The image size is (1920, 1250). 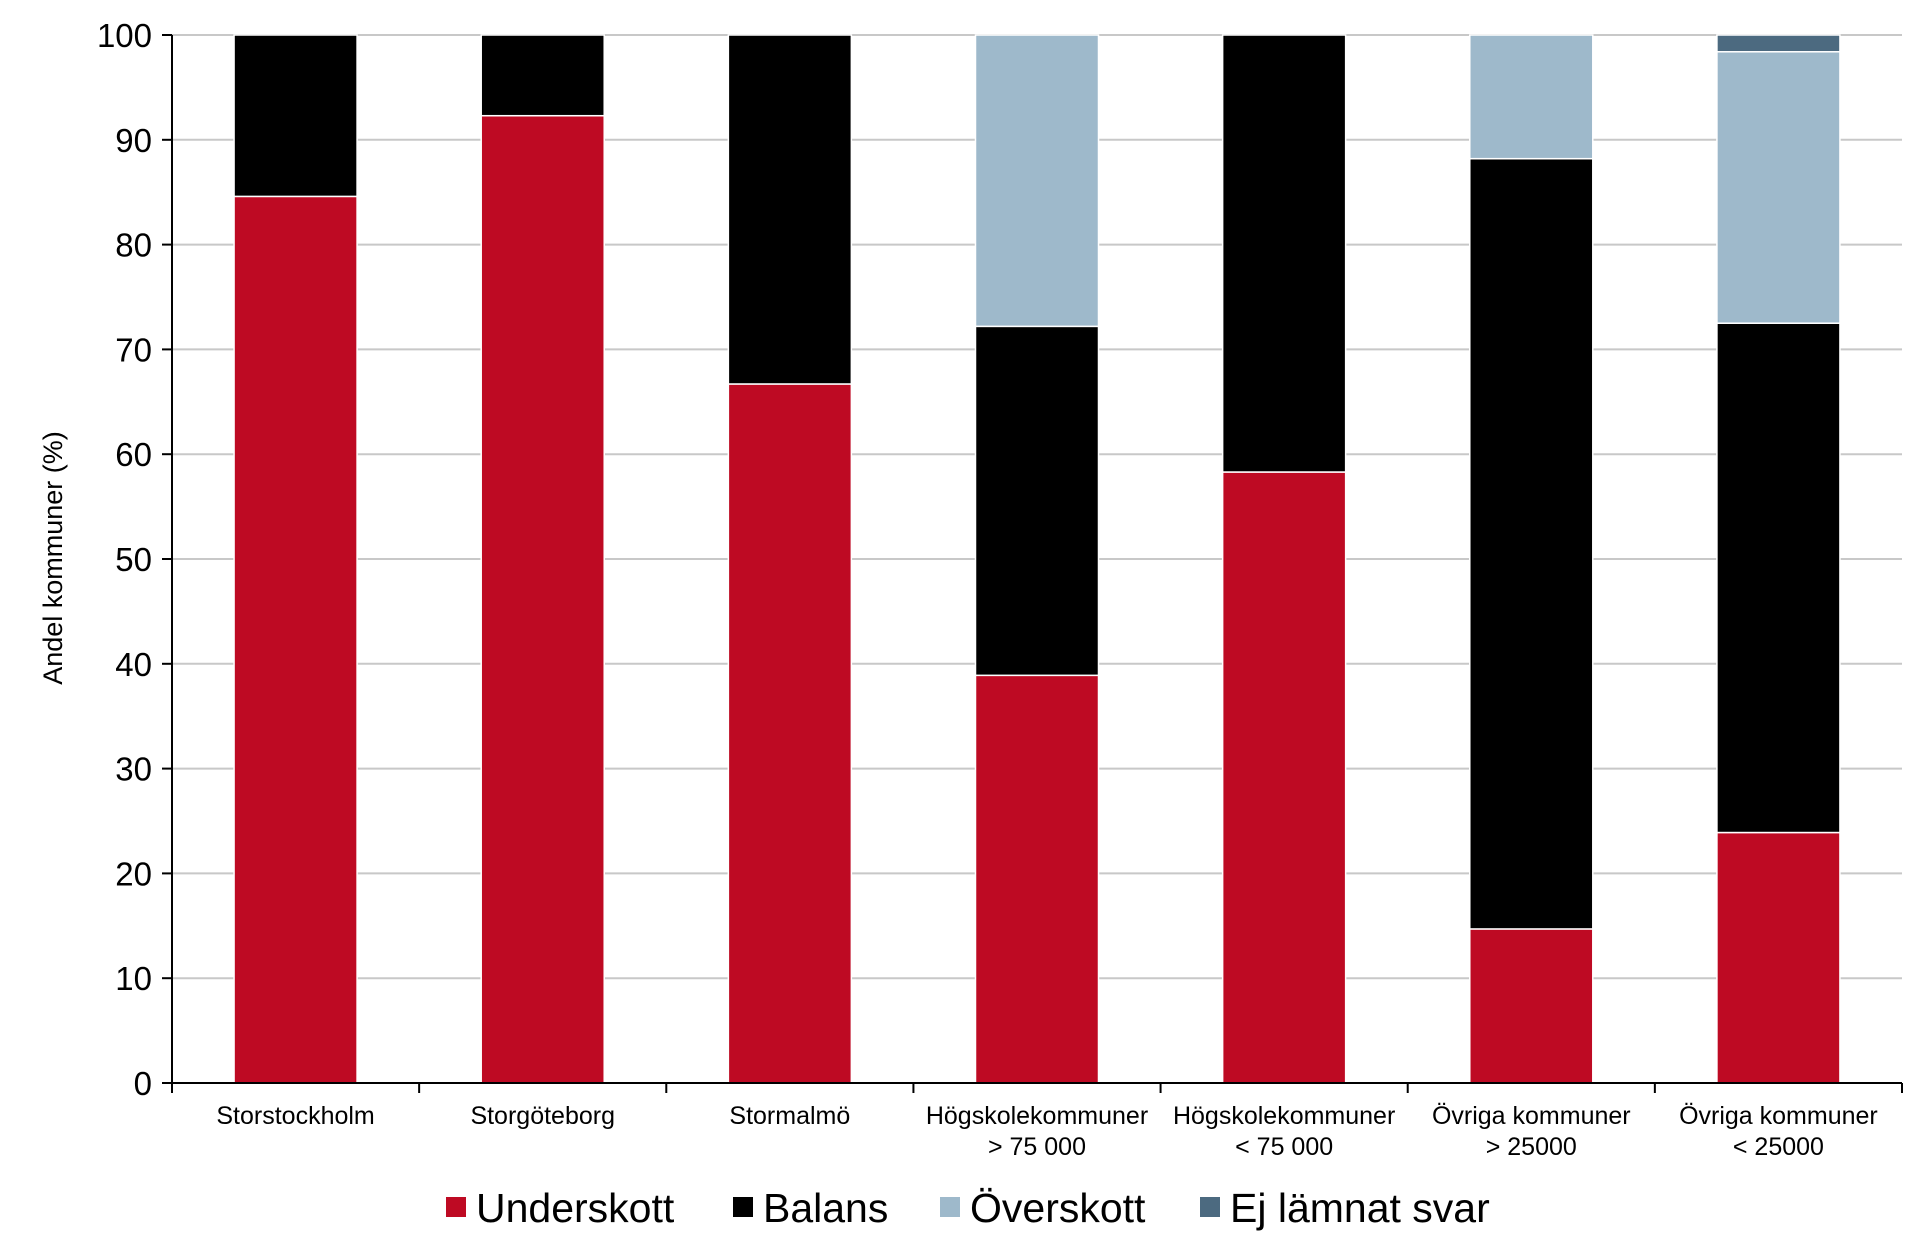 I want to click on legend-label: Balans, so click(x=825, y=1208).